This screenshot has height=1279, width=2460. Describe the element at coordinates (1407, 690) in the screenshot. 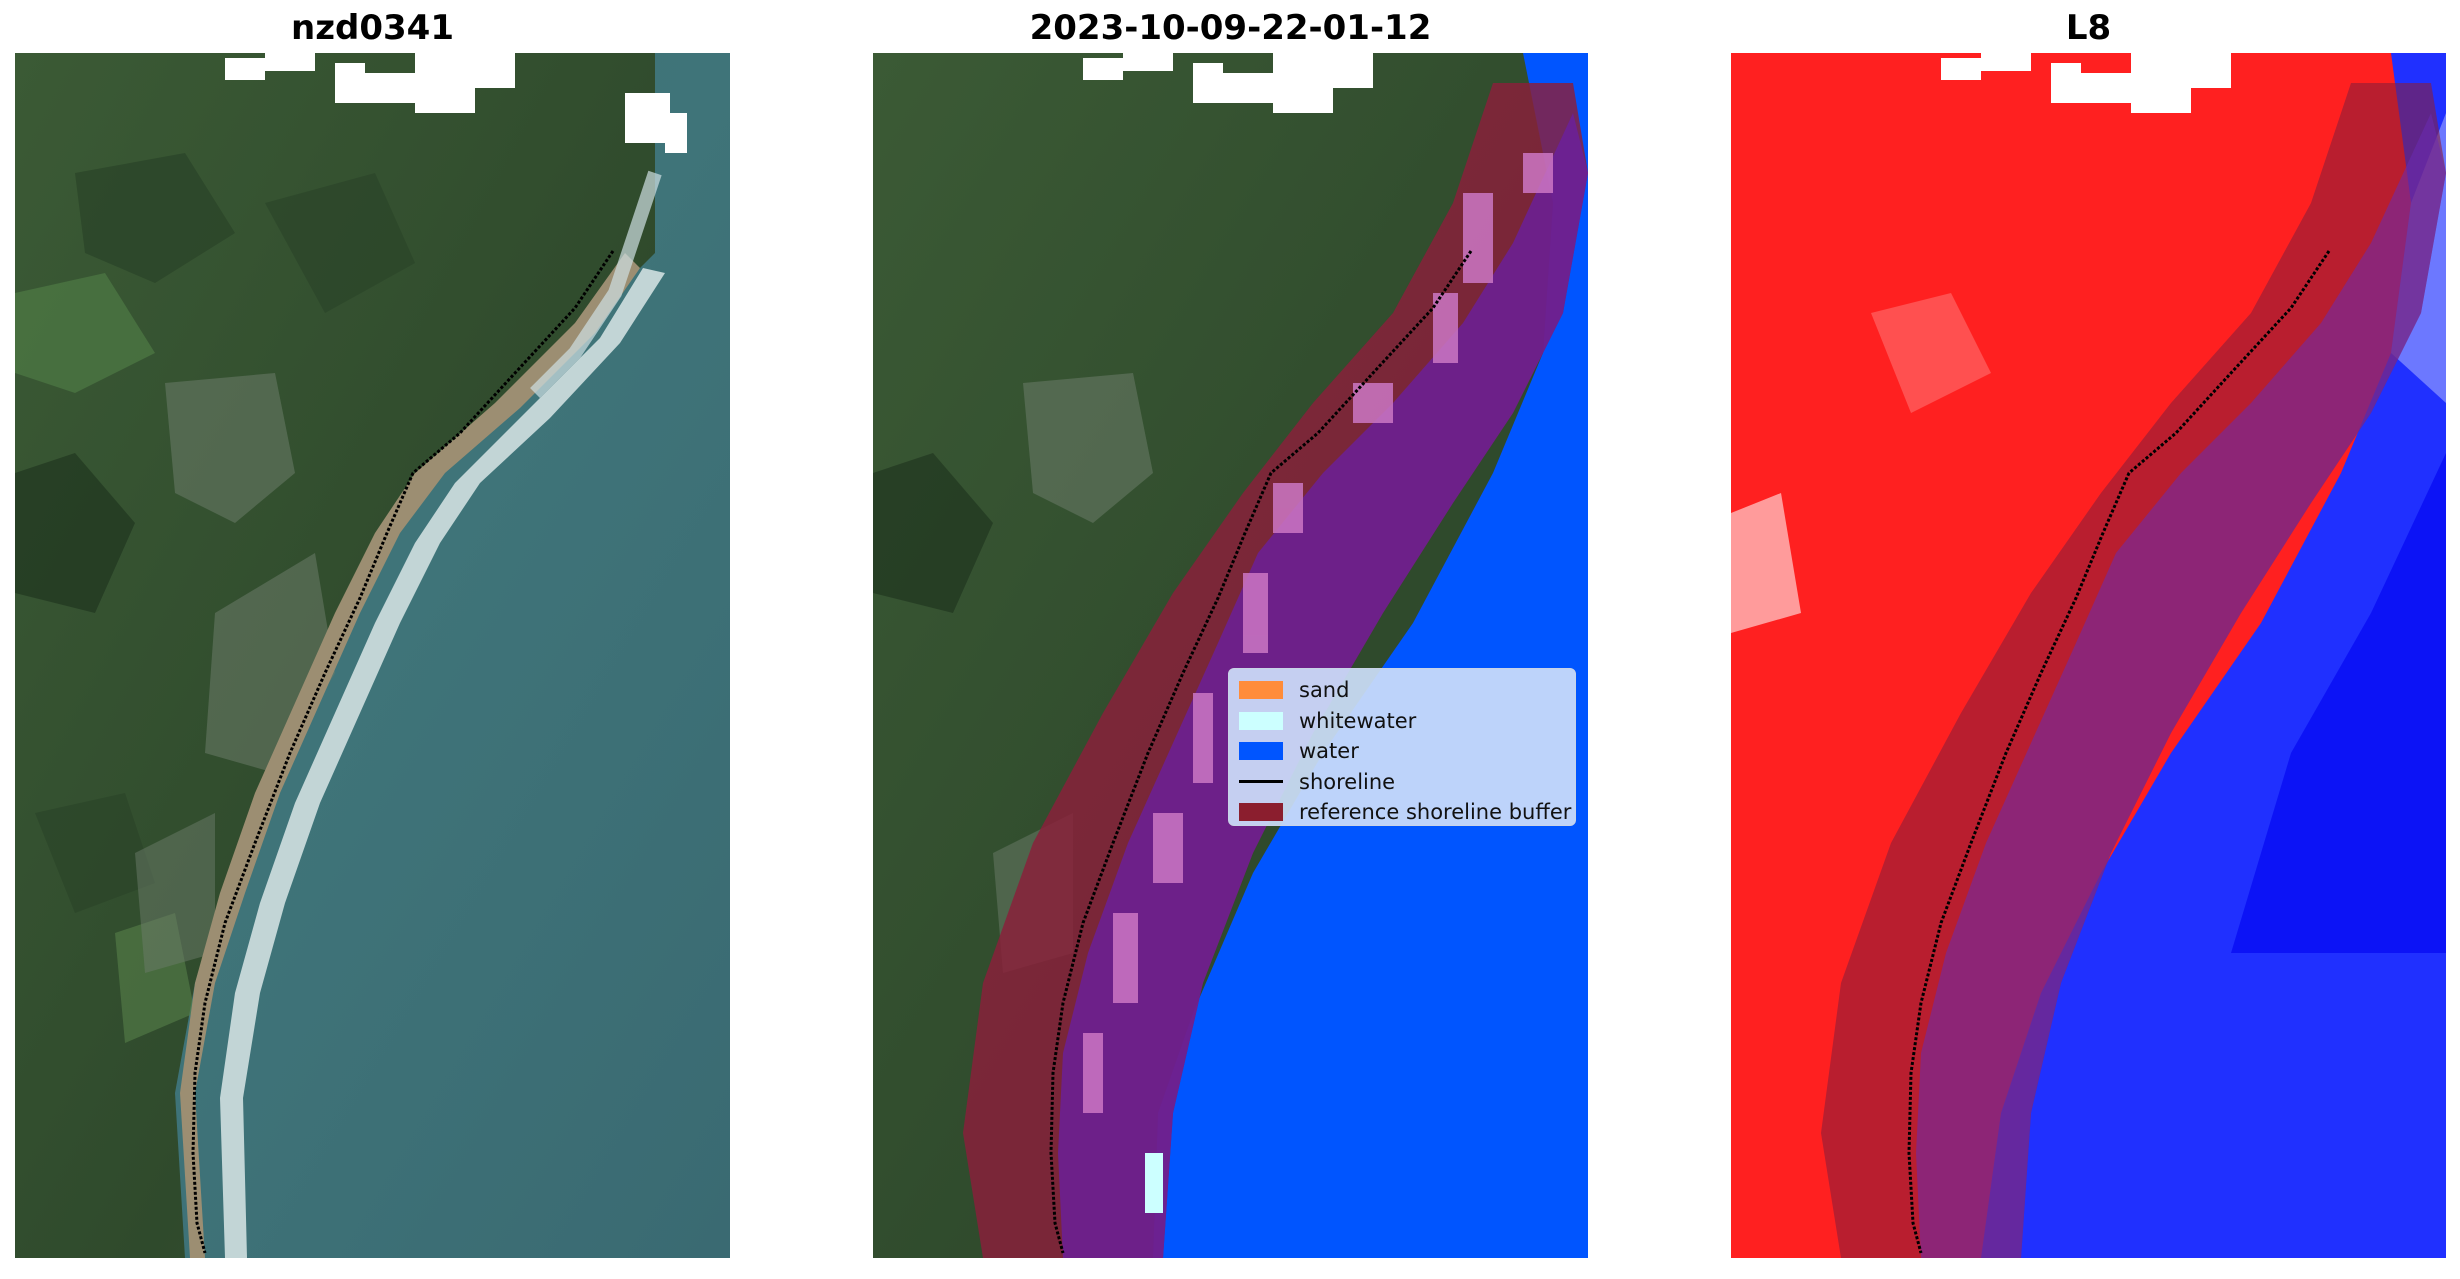

I see `legend-item-sand: sand` at that location.